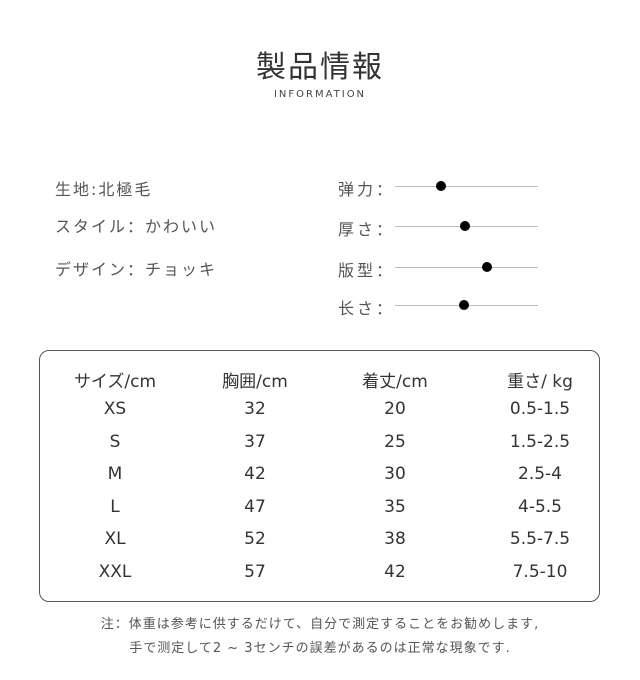 The height and width of the screenshot is (680, 640). What do you see at coordinates (367, 308) in the screenshot?
I see `slider-label: 长さ：` at bounding box center [367, 308].